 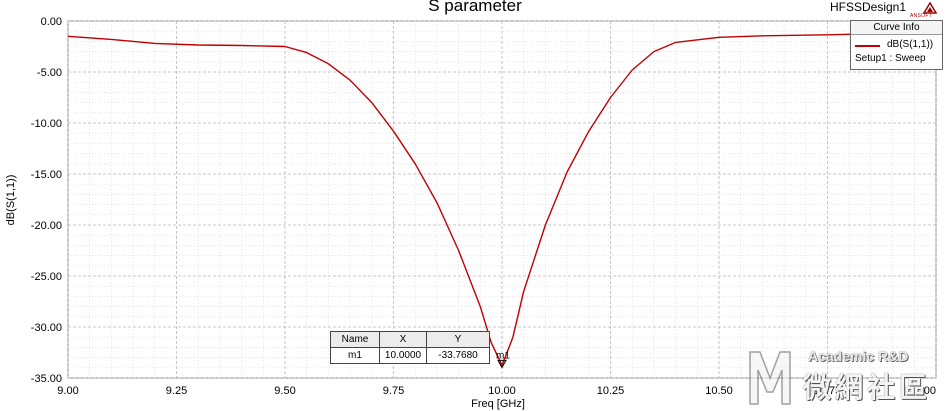 What do you see at coordinates (719, 391) in the screenshot?
I see `x-tick-label: 10.50` at bounding box center [719, 391].